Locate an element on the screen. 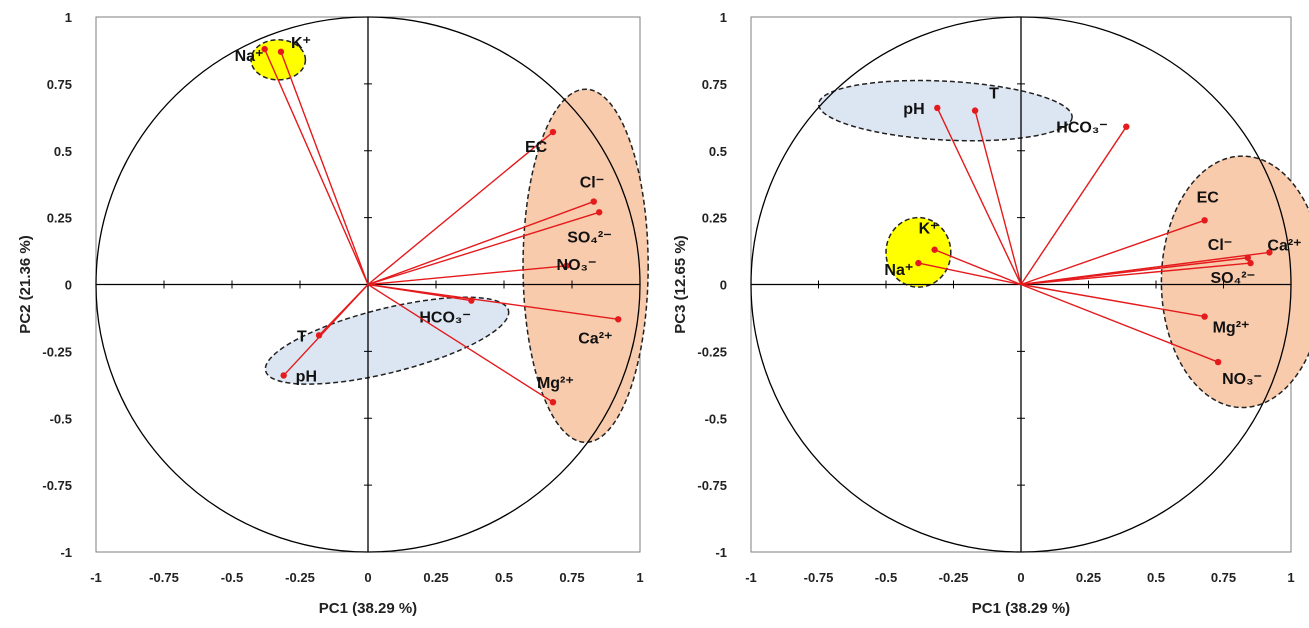 This screenshot has width=1309, height=628. x-tick-label: 0 is located at coordinates (367, 577).